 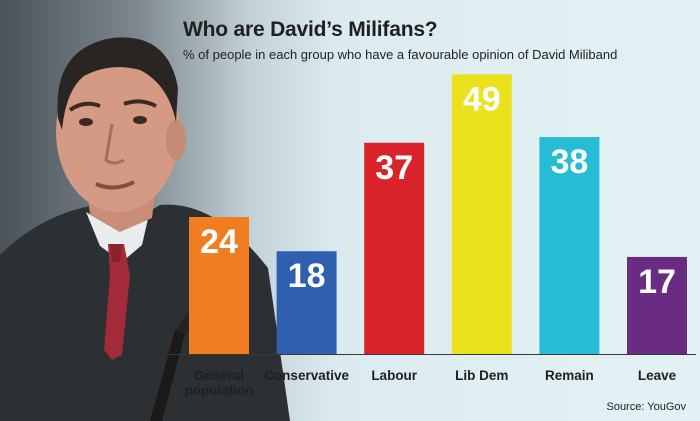 I want to click on source-note: Source: YouGov, so click(x=646, y=407).